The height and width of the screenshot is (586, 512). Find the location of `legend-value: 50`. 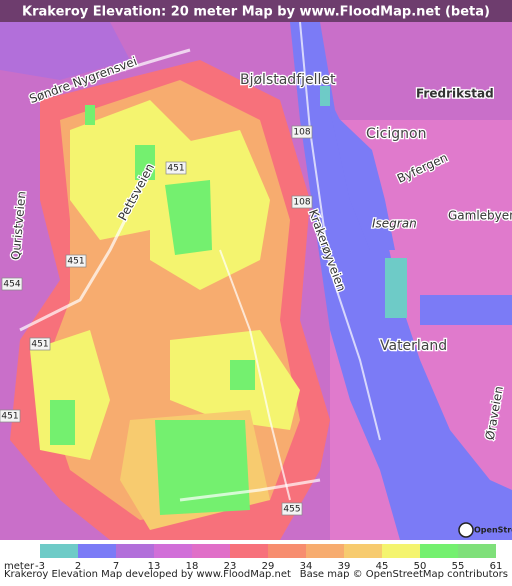

legend-value: 50 is located at coordinates (420, 566).